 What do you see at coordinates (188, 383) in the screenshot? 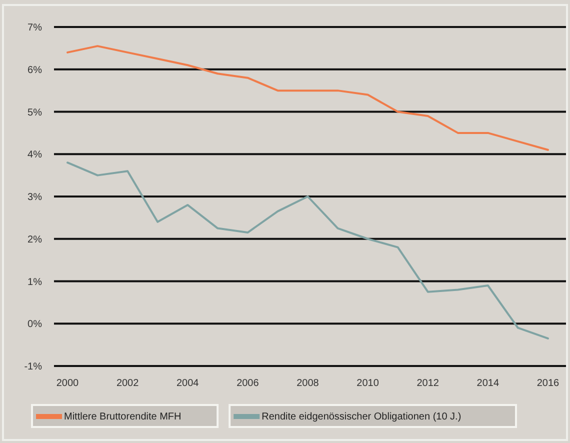
I see `x-tick-label: 2004` at bounding box center [188, 383].